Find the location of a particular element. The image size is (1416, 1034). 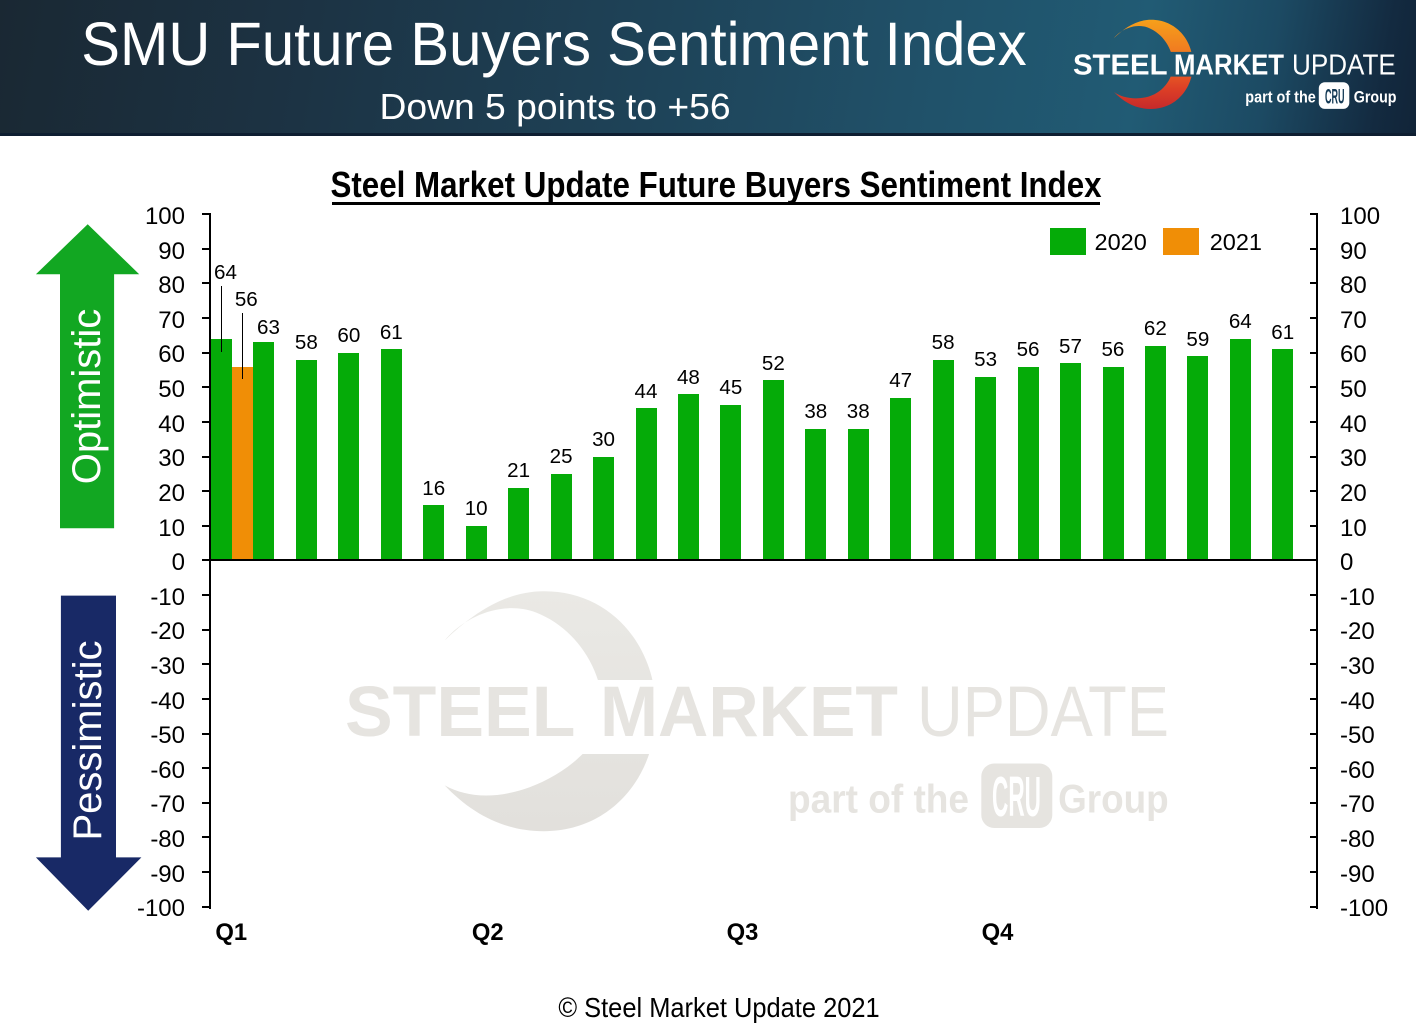

svg-text: Pessimistic is located at coordinates (88, 740).